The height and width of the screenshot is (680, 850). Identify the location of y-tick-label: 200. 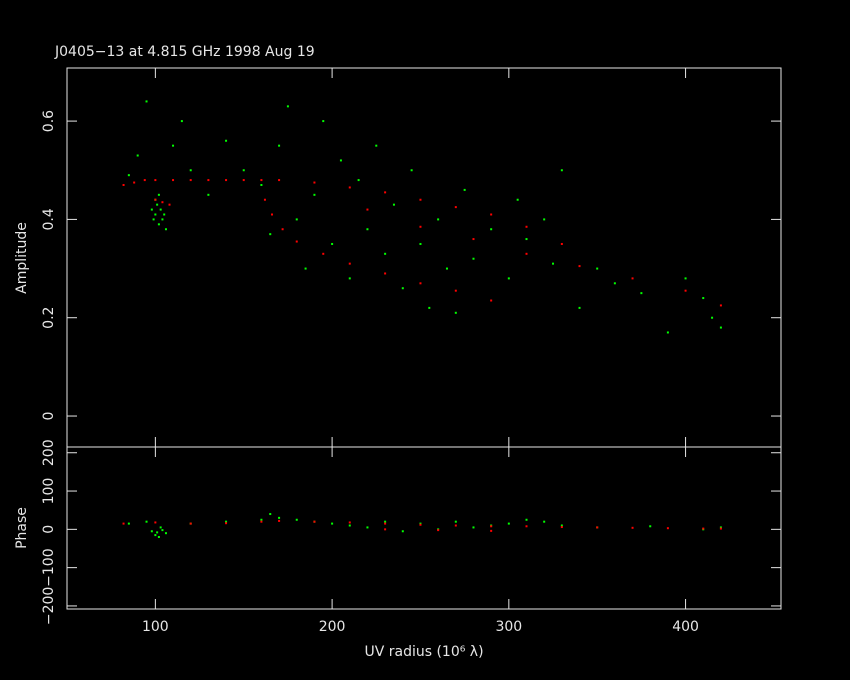
(49, 452).